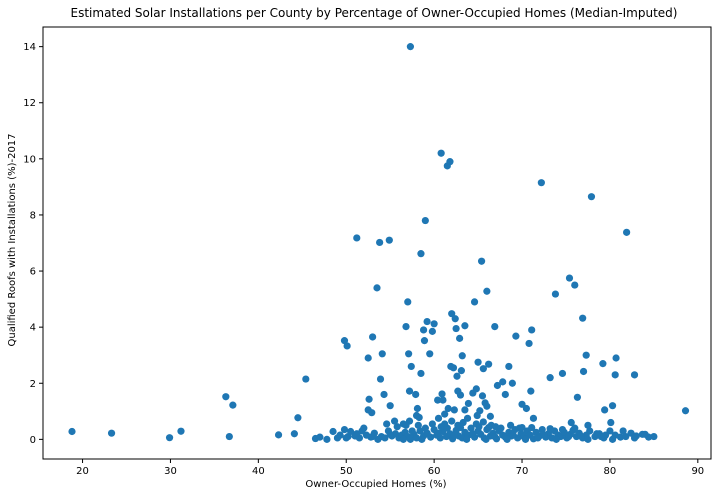 The height and width of the screenshot is (496, 717). I want to click on y-tick-label: 2, so click(33, 384).